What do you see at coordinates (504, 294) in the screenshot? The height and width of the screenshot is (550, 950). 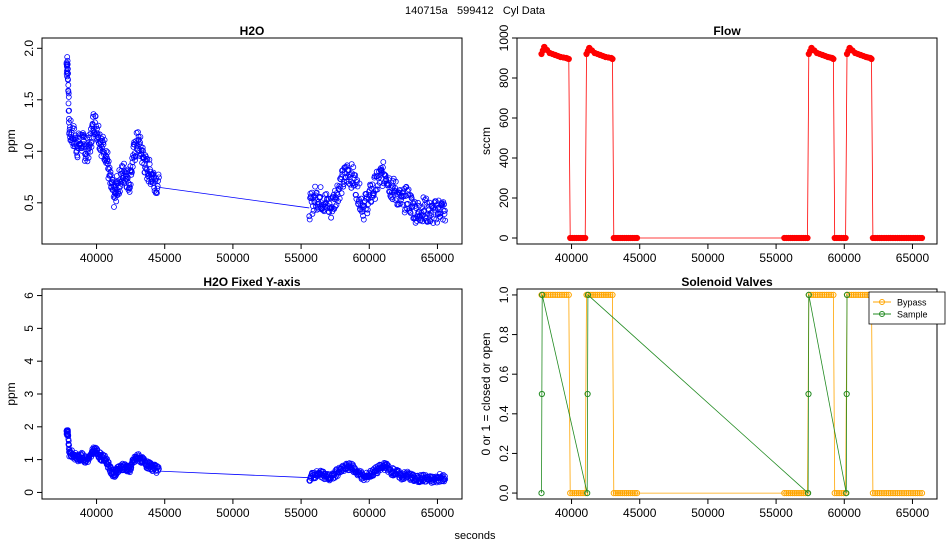 I see `y-tick-label: 1.0` at bounding box center [504, 294].